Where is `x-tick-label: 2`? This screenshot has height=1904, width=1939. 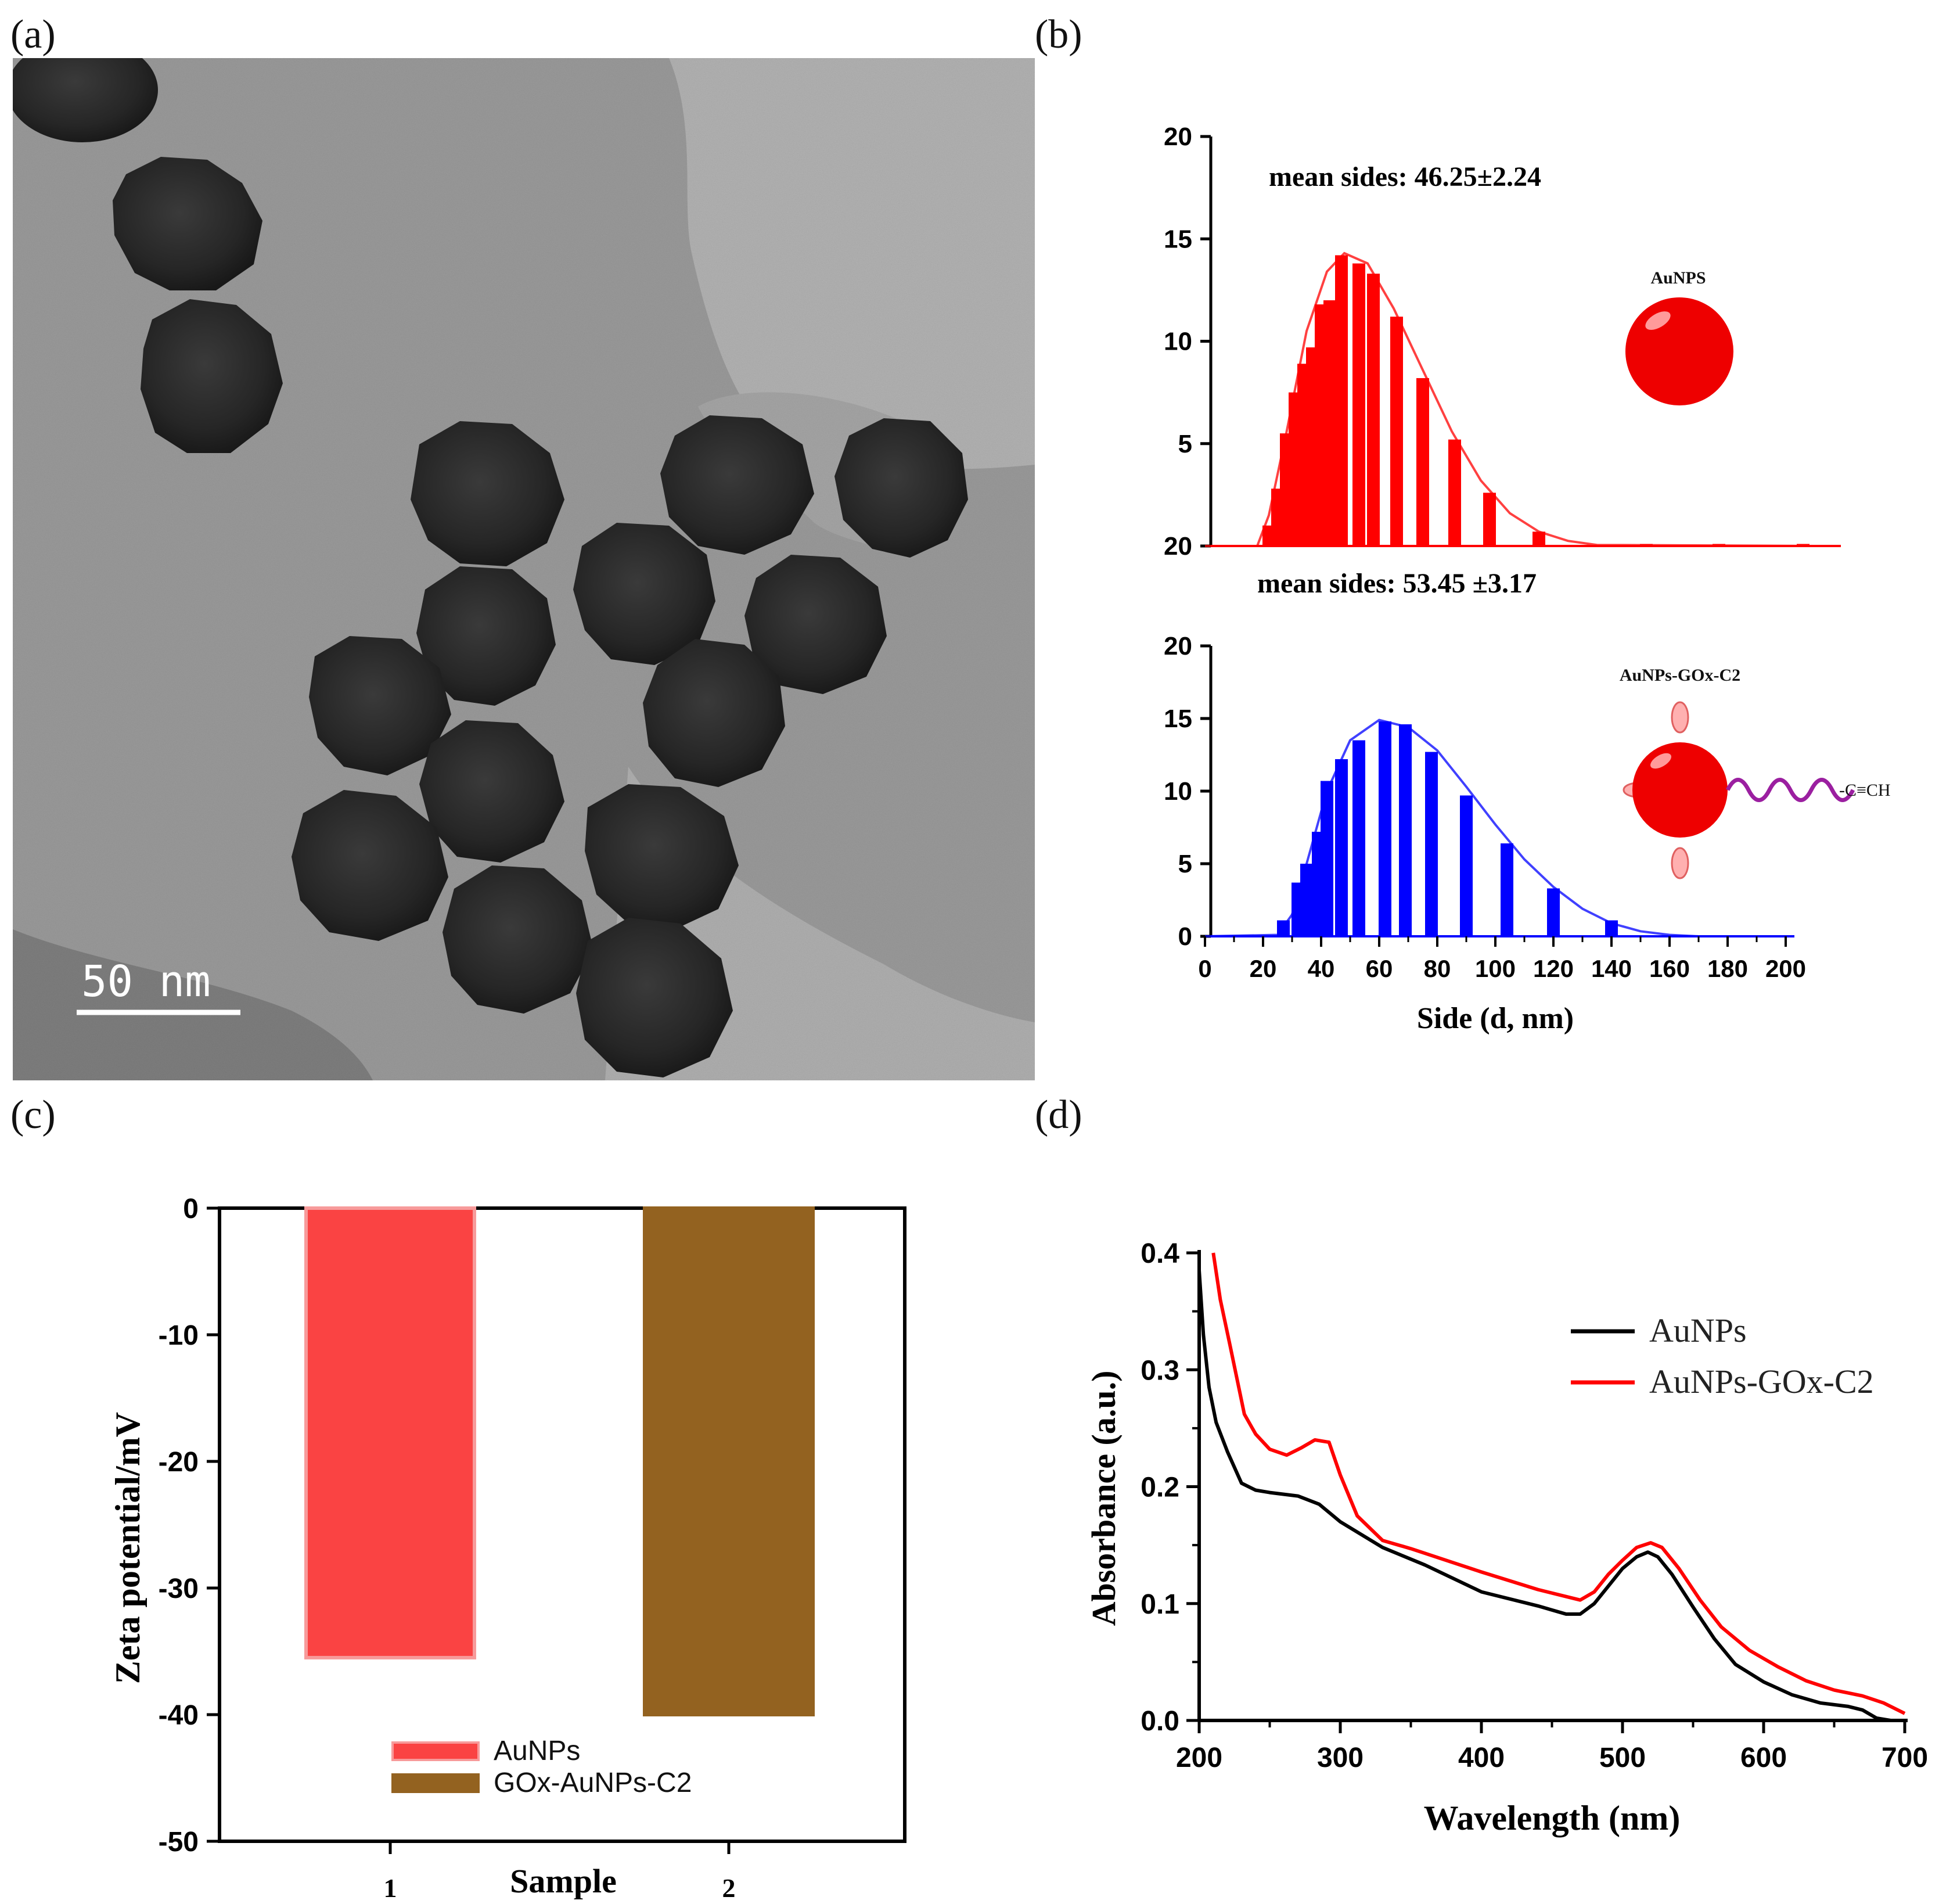 x-tick-label: 2 is located at coordinates (729, 1886).